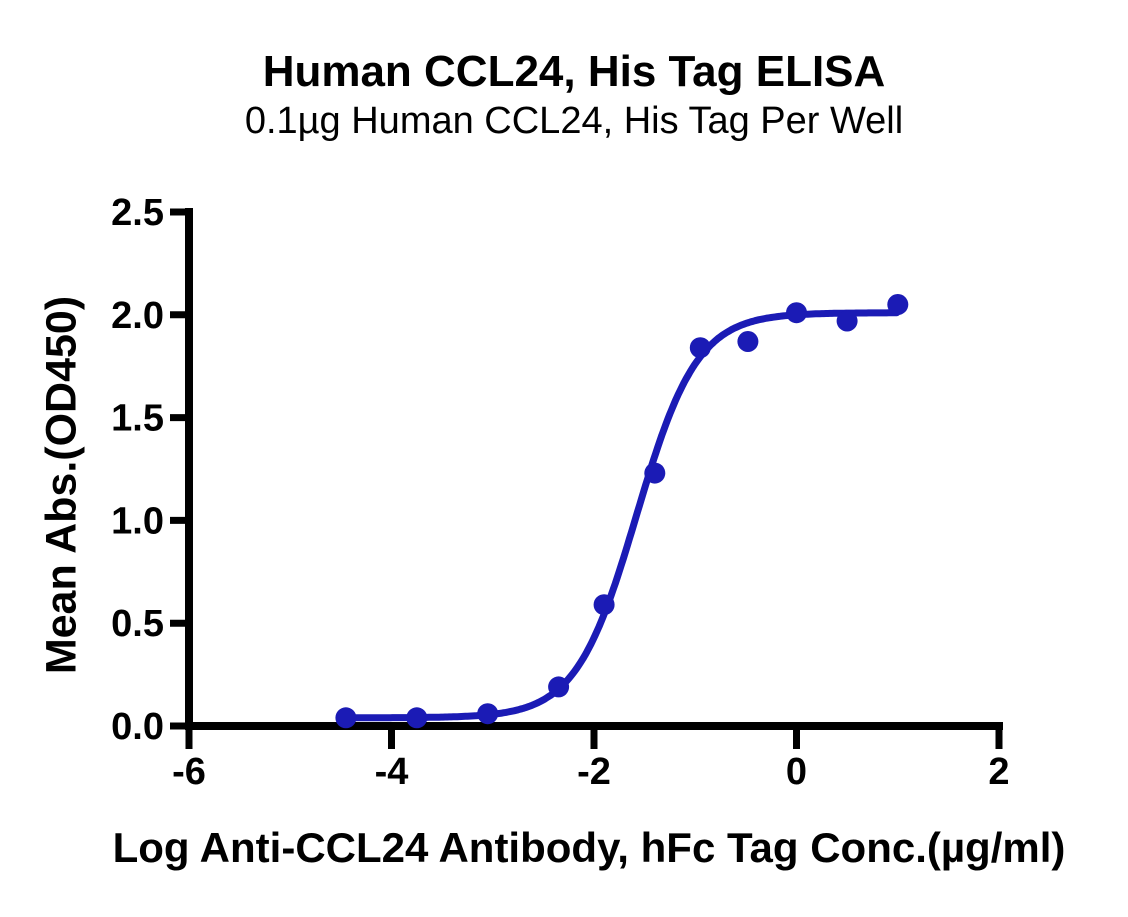 The image size is (1128, 917). What do you see at coordinates (574, 121) in the screenshot?
I see `chart-subtitle: 0.1µg Human CCL24, His Tag Per Well` at bounding box center [574, 121].